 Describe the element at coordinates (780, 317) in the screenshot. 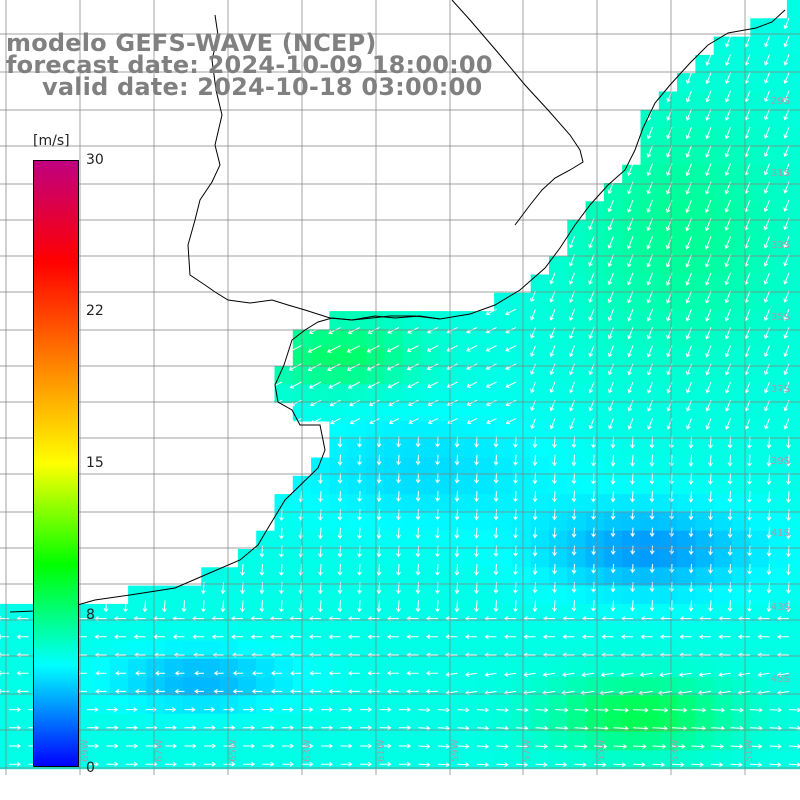

I see `lat-label: 35S` at that location.